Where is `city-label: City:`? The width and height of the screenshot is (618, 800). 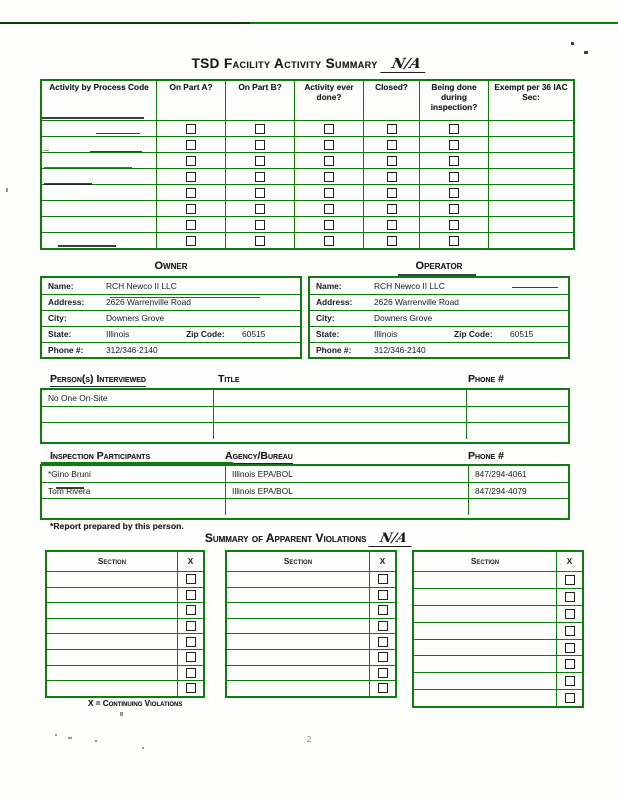
city-label: City: is located at coordinates (57, 318).